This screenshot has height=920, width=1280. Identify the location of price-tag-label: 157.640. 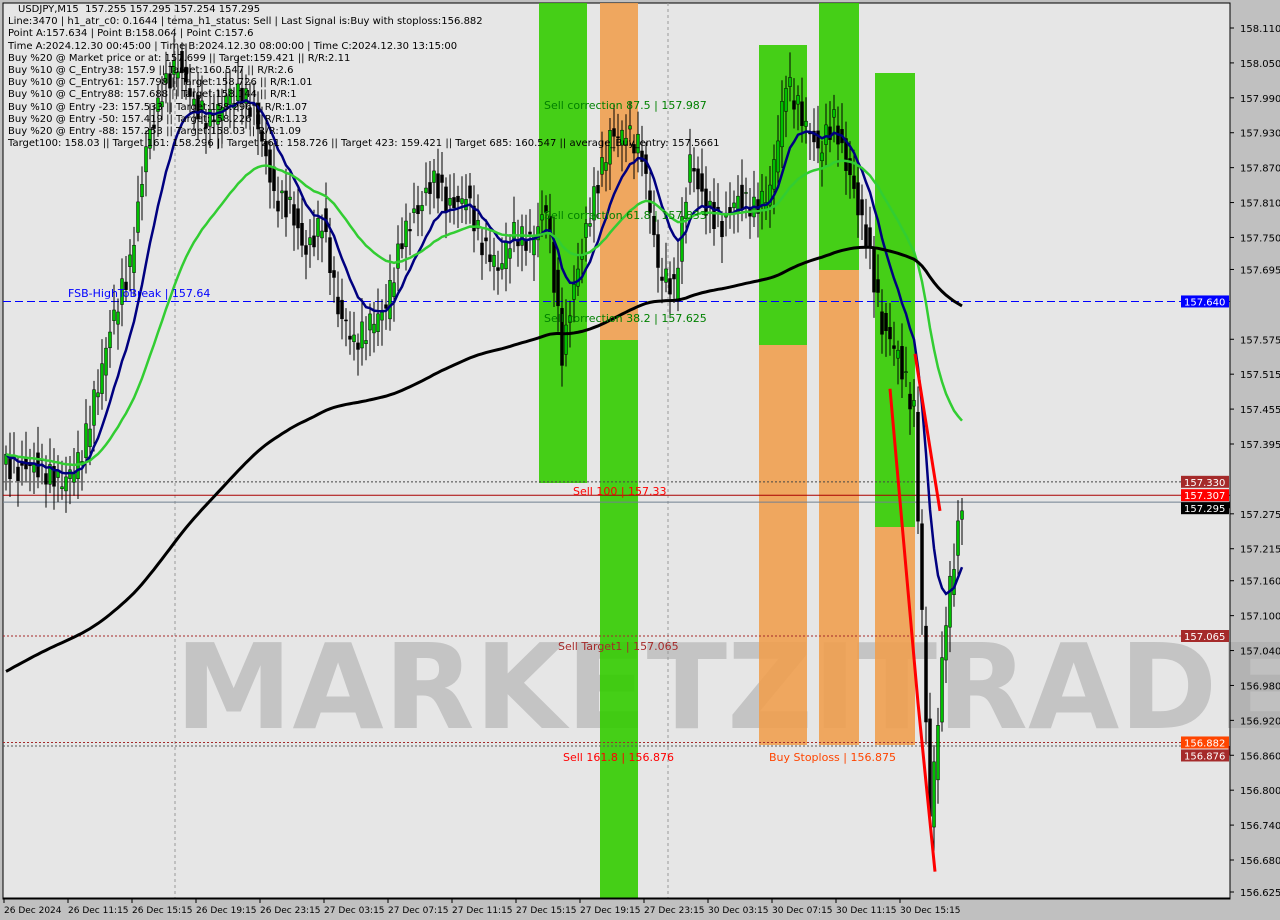
(1204, 302).